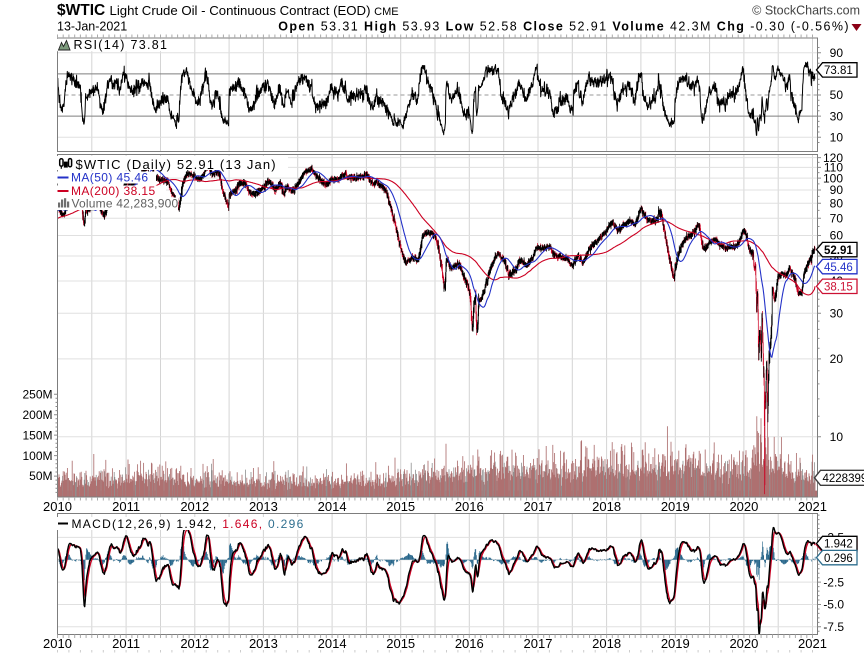 This screenshot has height=654, width=864. I want to click on svg-text: 50, so click(837, 95).